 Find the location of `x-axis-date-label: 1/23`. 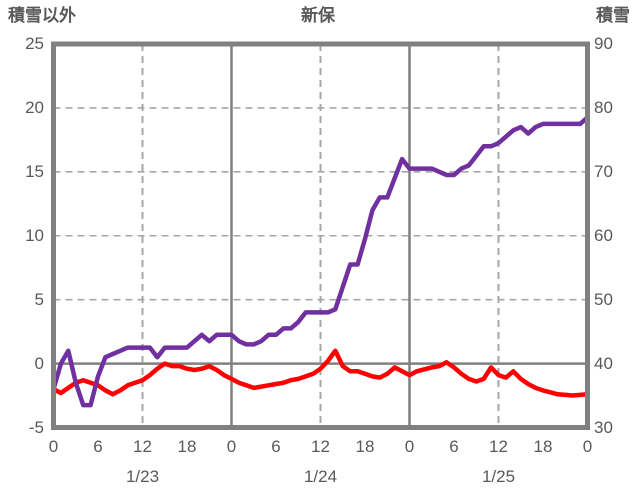

x-axis-date-label: 1/23 is located at coordinates (142, 476).